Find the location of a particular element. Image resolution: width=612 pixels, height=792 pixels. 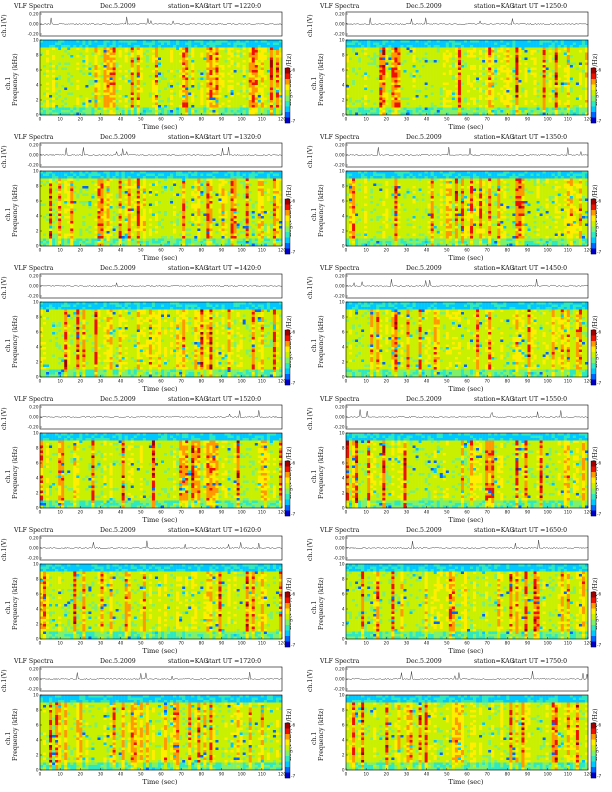

x-tick-label: 100 is located at coordinates (548, 119).